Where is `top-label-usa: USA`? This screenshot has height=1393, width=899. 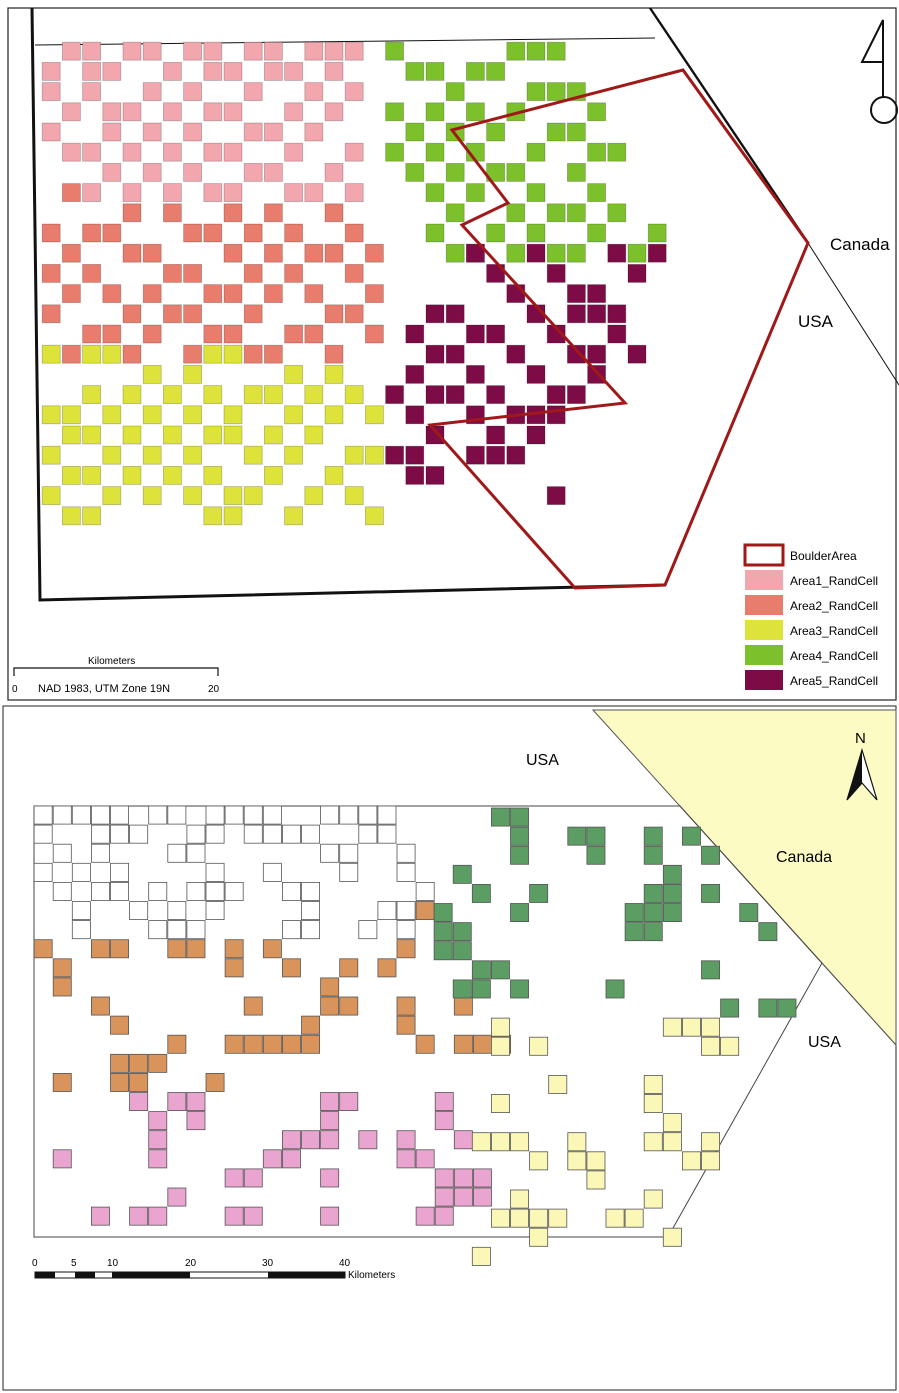
top-label-usa: USA is located at coordinates (816, 321).